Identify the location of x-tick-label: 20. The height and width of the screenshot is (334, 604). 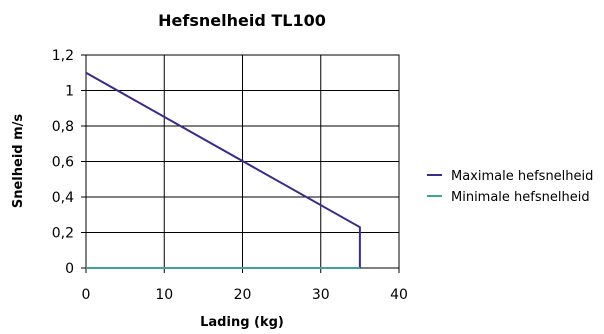
(243, 295).